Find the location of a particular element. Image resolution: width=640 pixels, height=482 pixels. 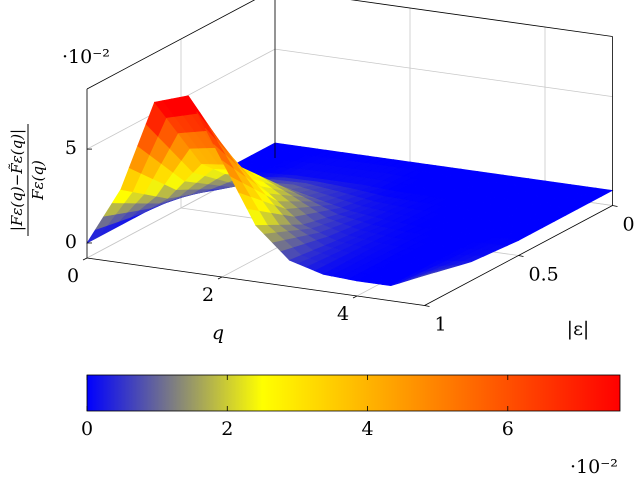

colorbar-bar is located at coordinates (353, 393).